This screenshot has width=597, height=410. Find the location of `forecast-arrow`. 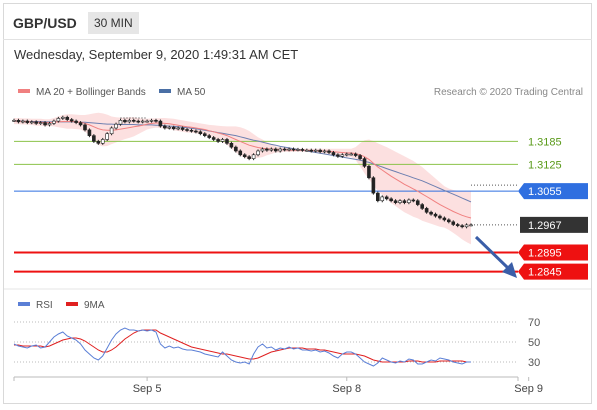

forecast-arrow is located at coordinates (492, 252).